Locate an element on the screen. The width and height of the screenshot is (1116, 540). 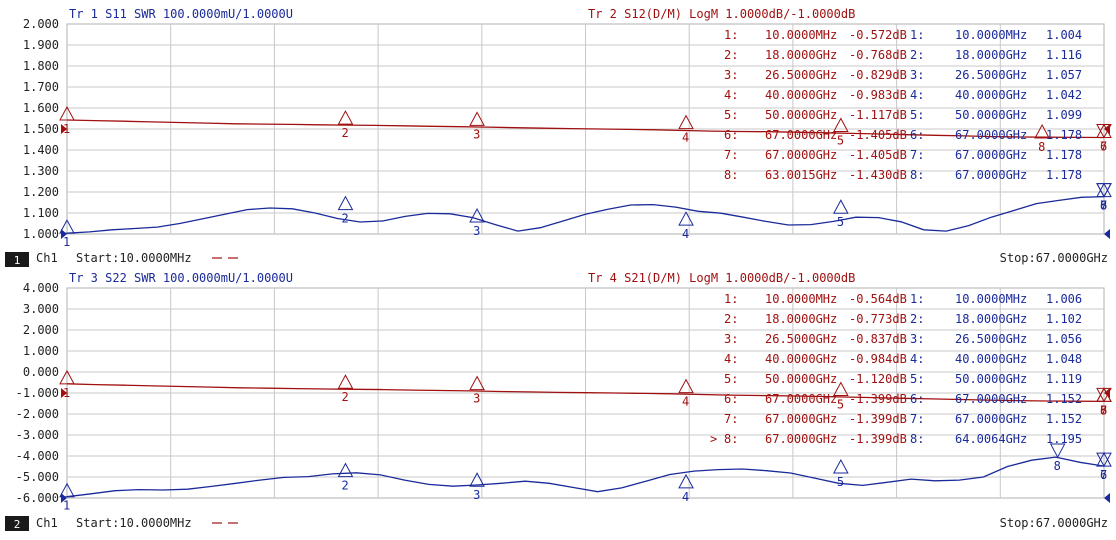
y-tick-label: -6.000 is located at coordinates (37, 498).